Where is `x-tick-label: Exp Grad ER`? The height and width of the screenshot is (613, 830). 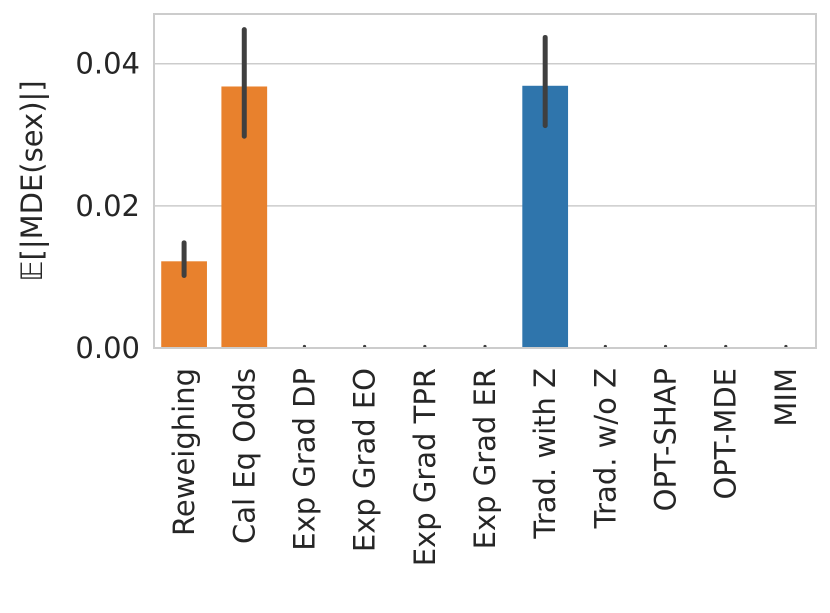
x-tick-label: Exp Grad ER is located at coordinates (485, 458).